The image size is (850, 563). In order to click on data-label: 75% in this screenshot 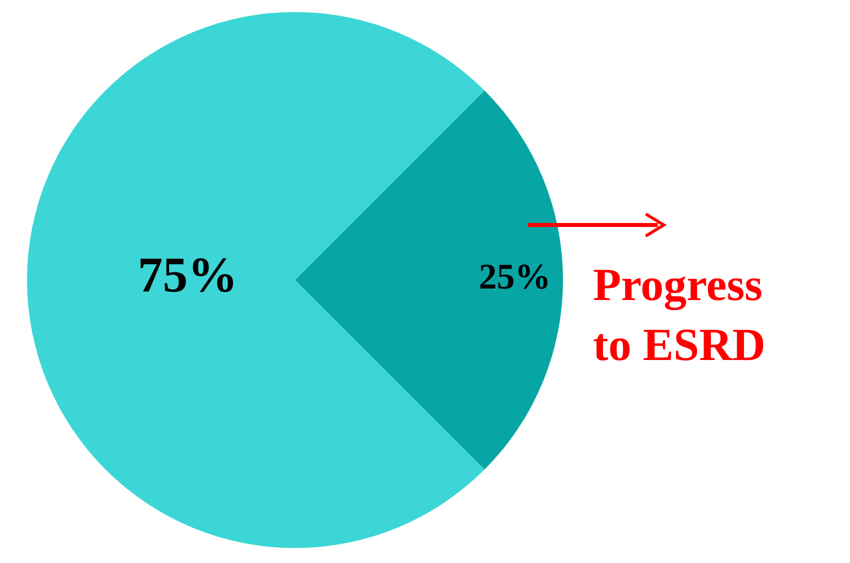, I will do `click(188, 274)`.